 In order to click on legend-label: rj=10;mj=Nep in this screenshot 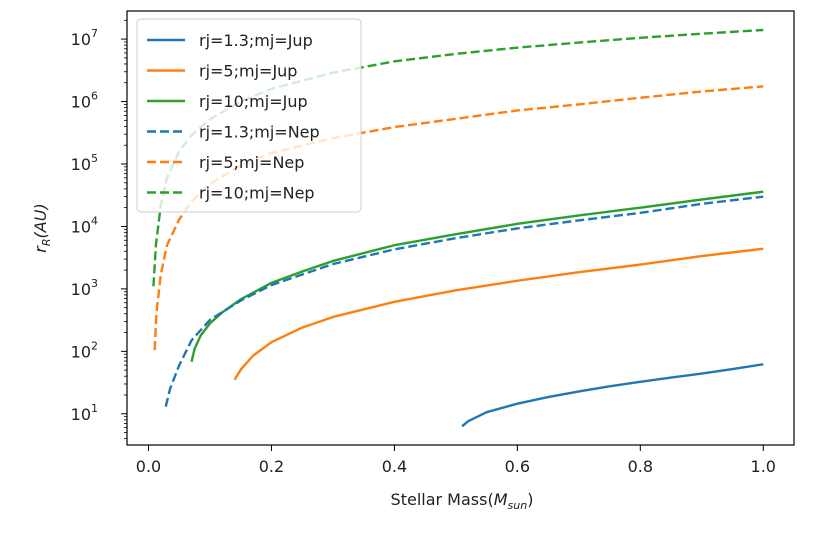, I will do `click(257, 193)`.